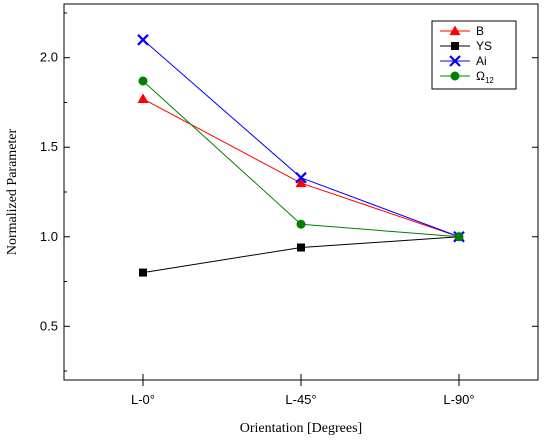  Describe the element at coordinates (467, 77) in the screenshot. I see `legend-entry: Ω12` at that location.